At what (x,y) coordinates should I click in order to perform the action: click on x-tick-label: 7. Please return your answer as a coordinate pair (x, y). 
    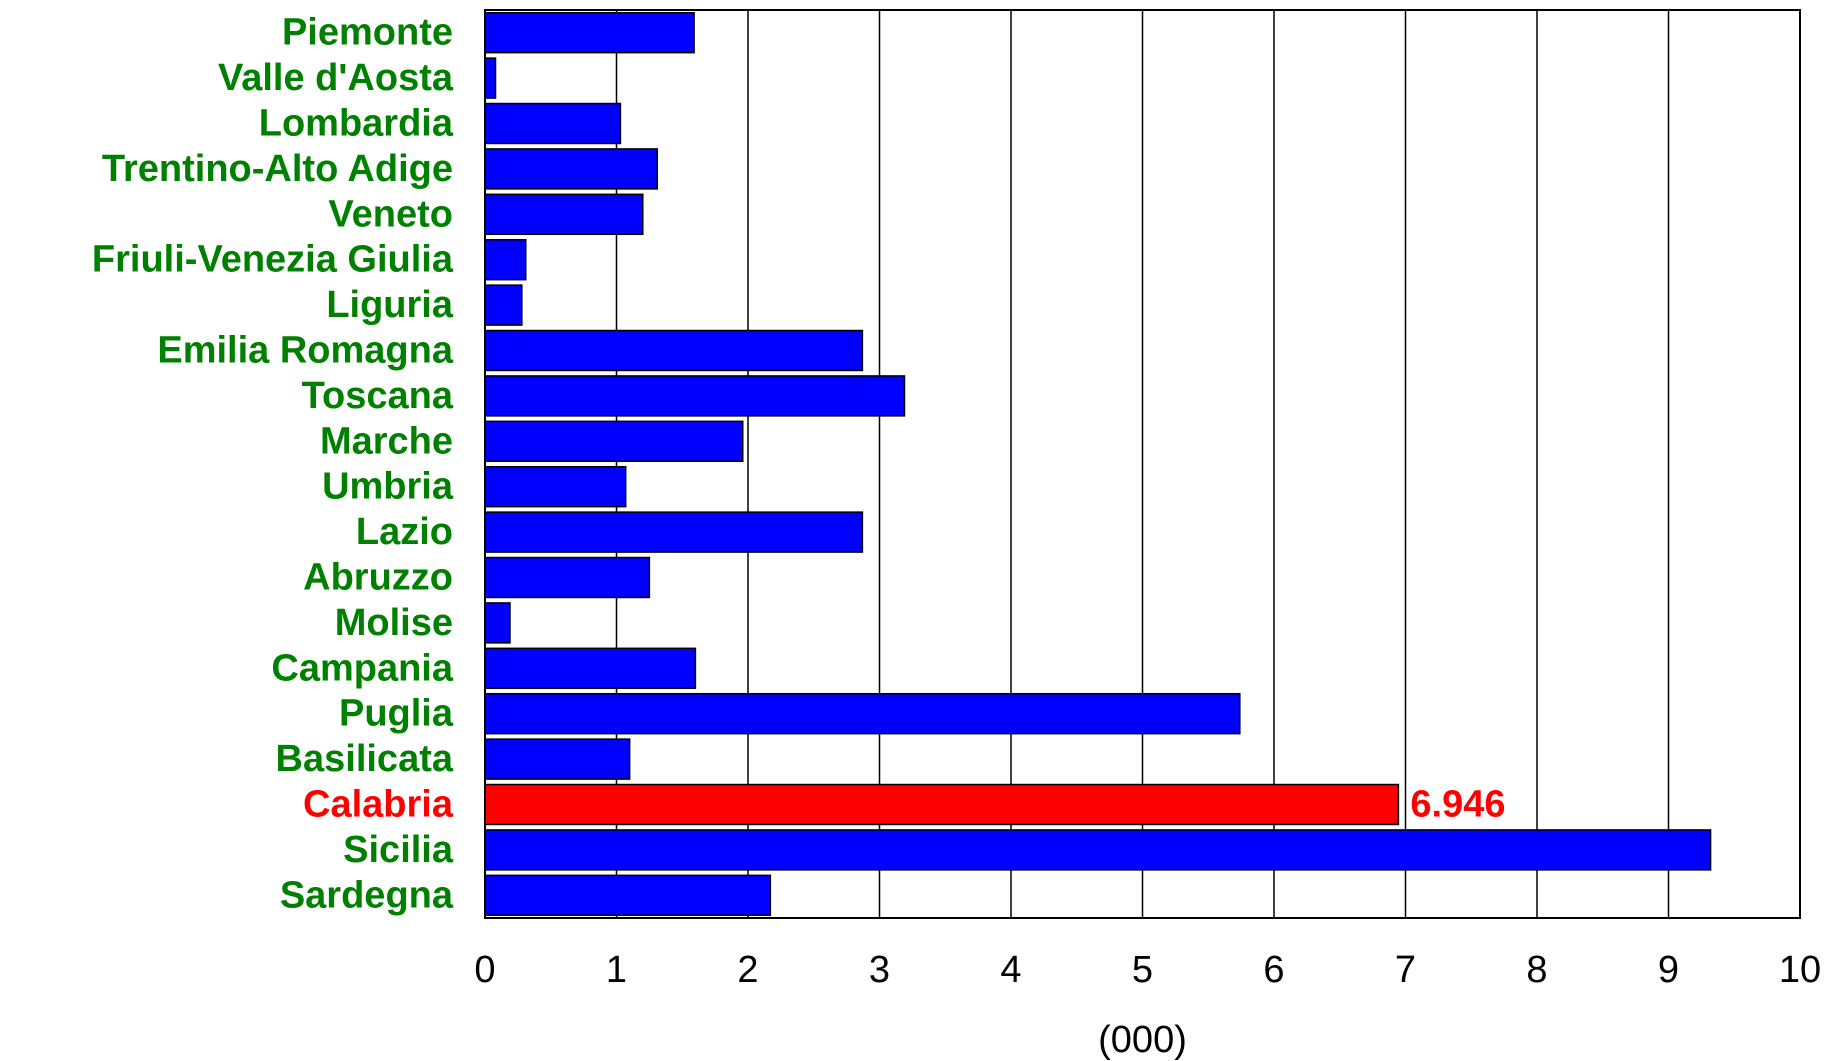
    Looking at the image, I should click on (1405, 970).